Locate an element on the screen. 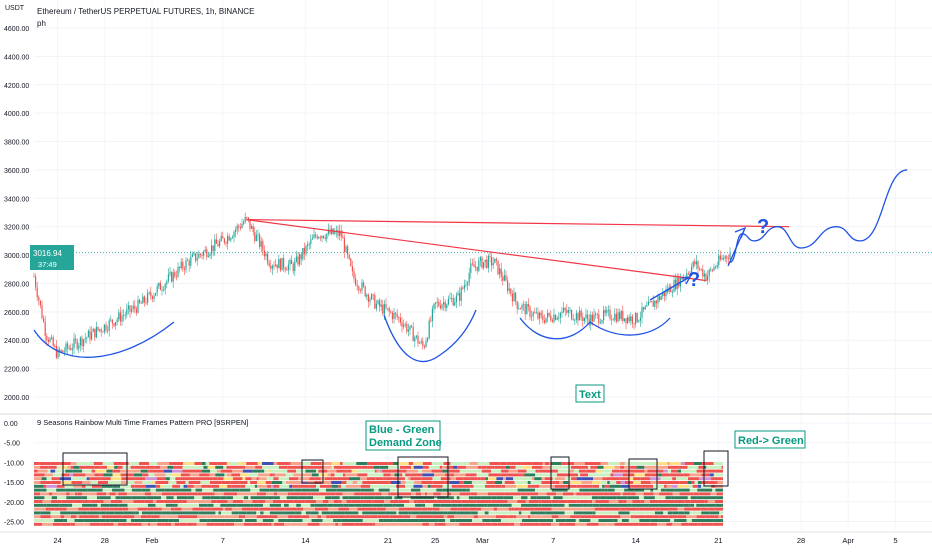 Image resolution: width=932 pixels, height=555 pixels. text-annotation: Text is located at coordinates (590, 393).